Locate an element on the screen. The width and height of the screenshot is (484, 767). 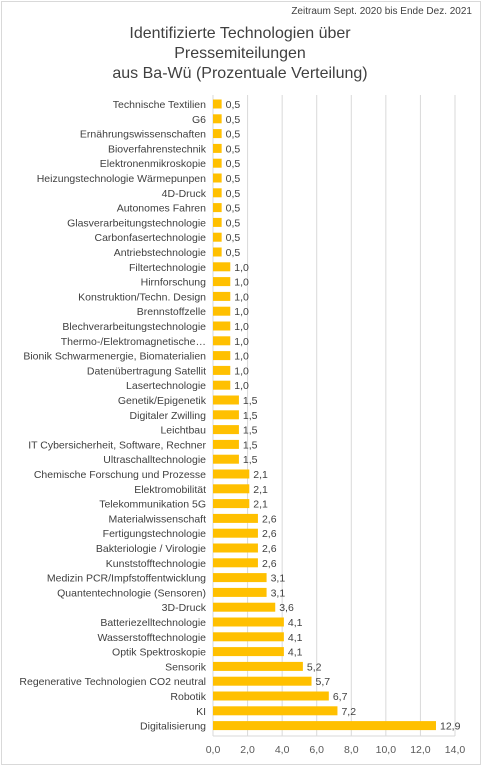
category-label: G6 is located at coordinates (199, 120).